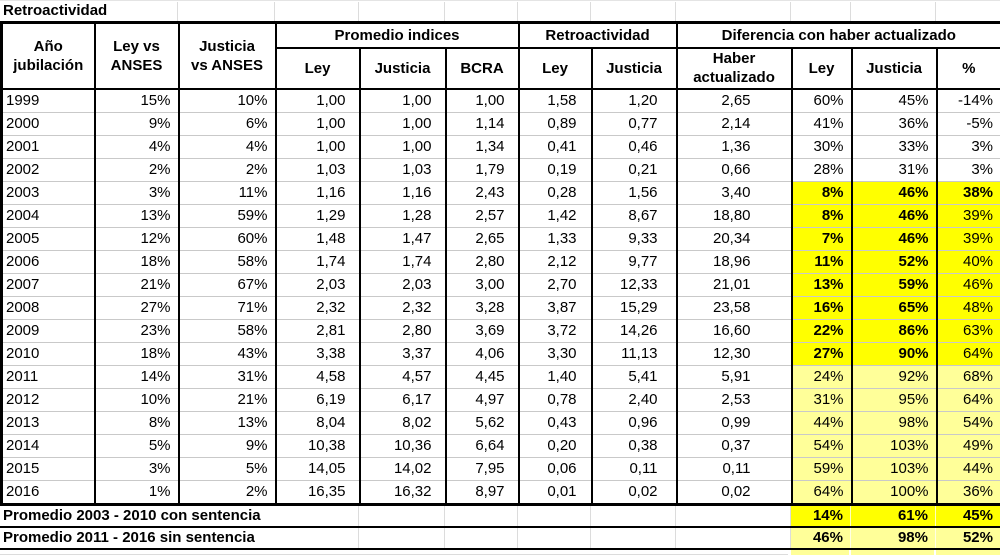 The width and height of the screenshot is (1000, 556). Describe the element at coordinates (48, 376) in the screenshot. I see `cell-year: 2011` at that location.